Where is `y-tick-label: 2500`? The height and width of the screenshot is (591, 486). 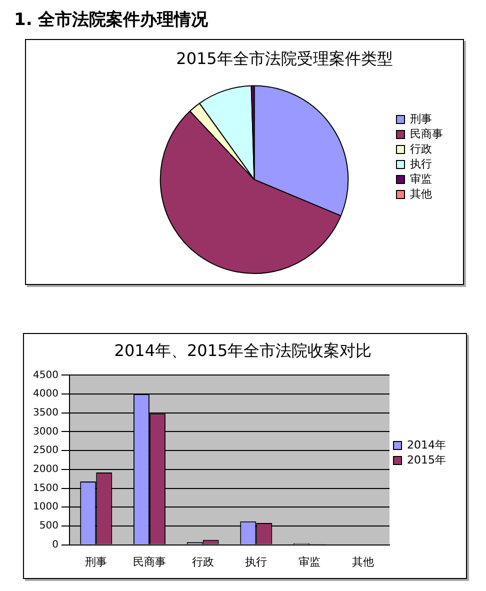 y-tick-label: 2500 is located at coordinates (45, 450).